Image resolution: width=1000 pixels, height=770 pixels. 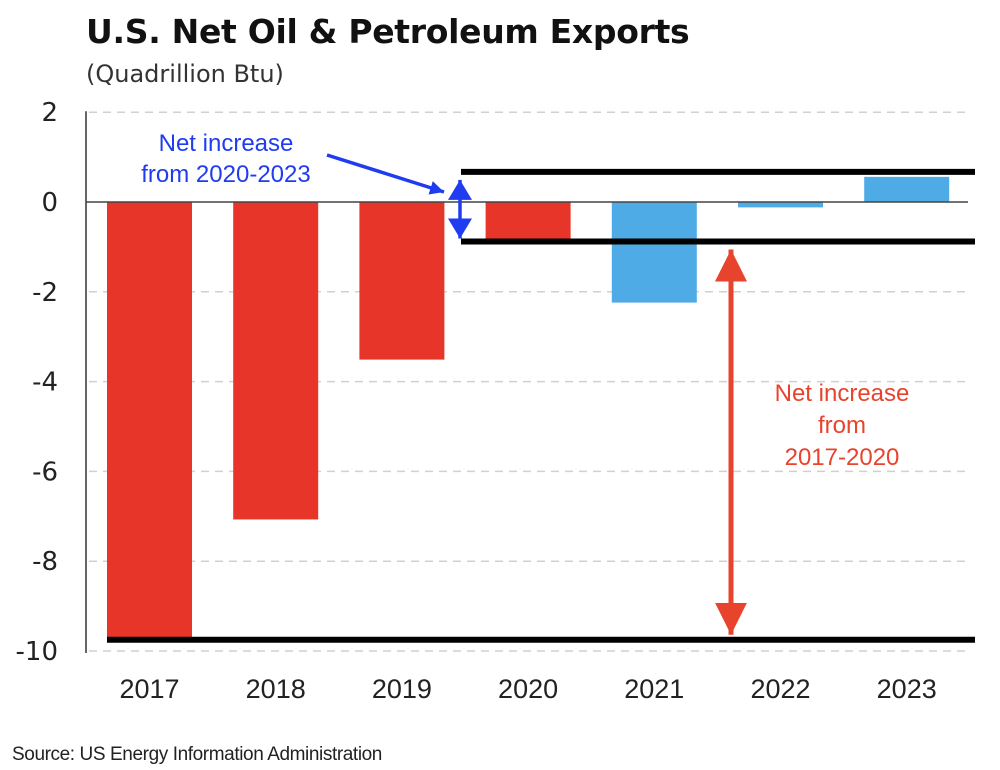 I want to click on blue-annotation-line: from 2020-2023, so click(x=225, y=174).